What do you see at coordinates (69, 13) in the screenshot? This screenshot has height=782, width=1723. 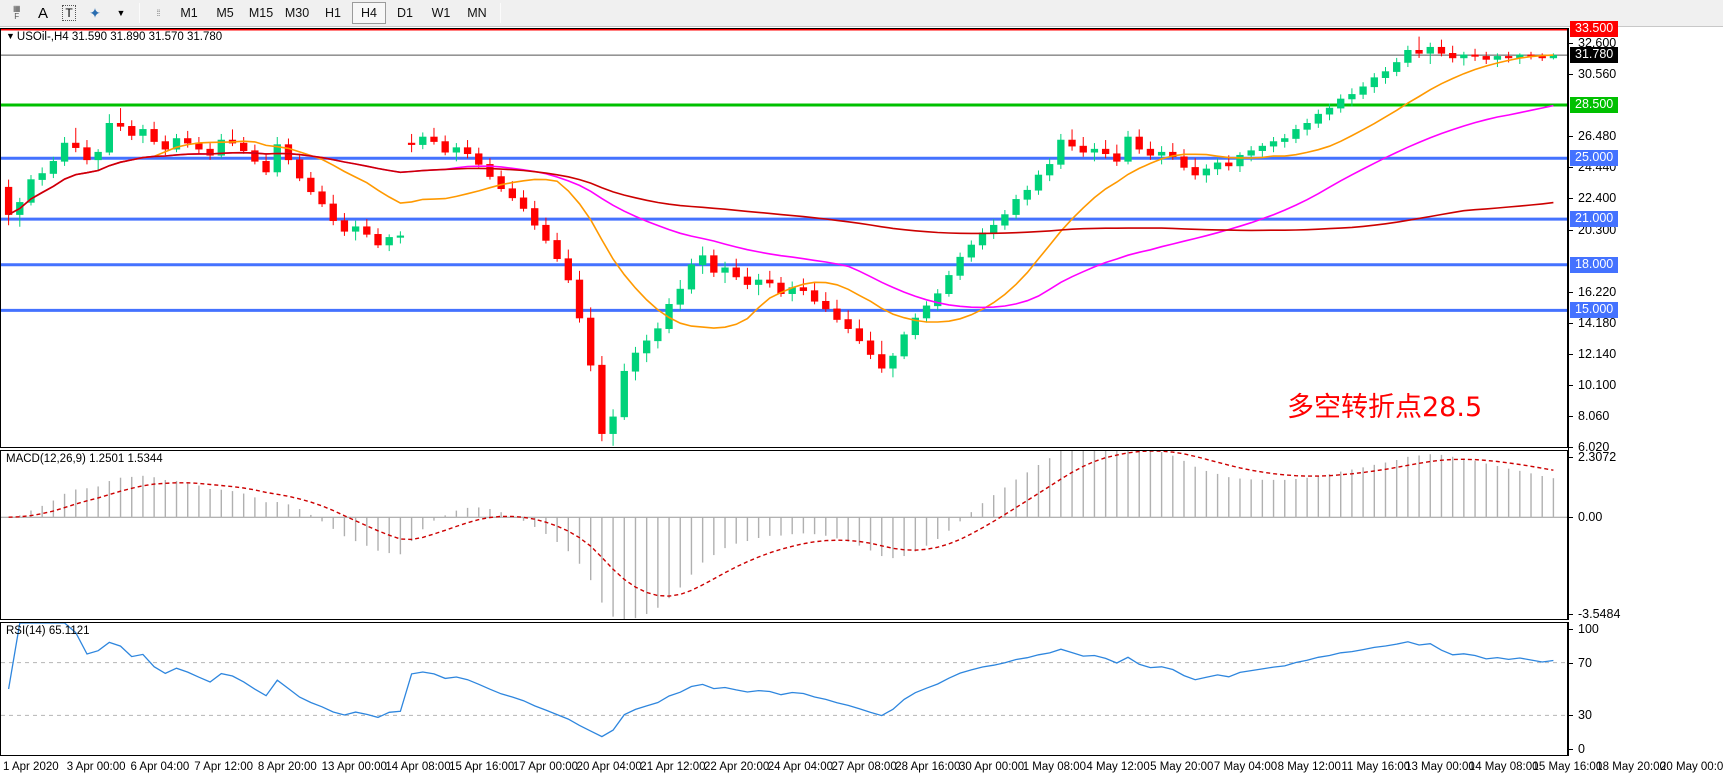 I see `text-box-icon: T` at bounding box center [69, 13].